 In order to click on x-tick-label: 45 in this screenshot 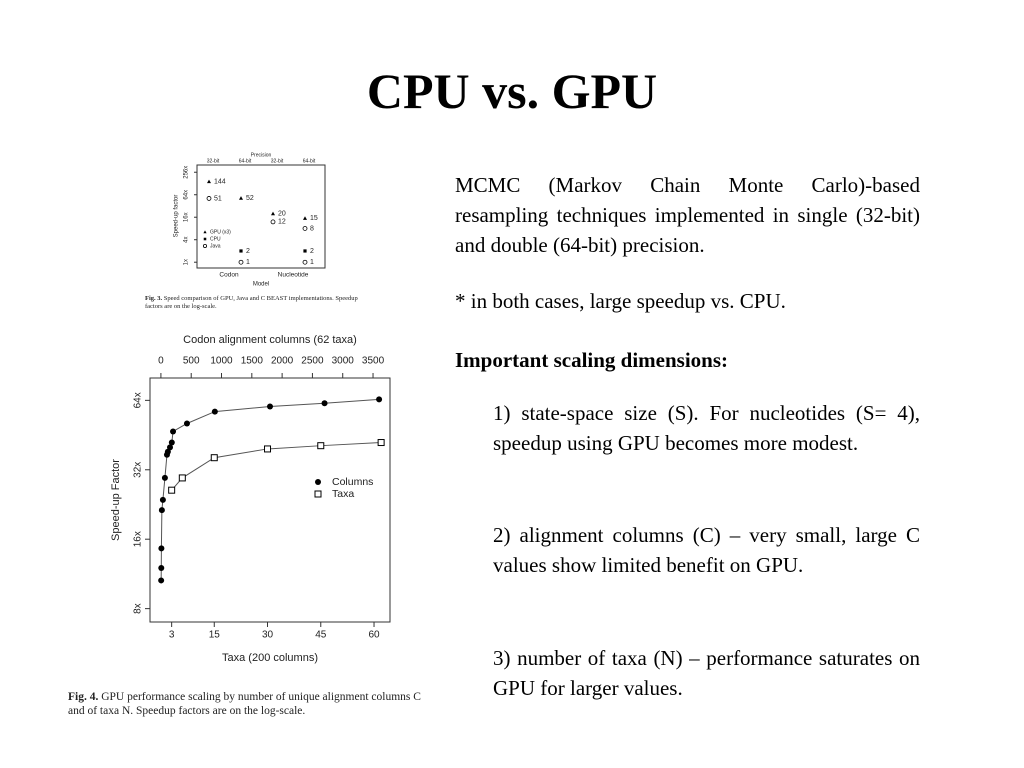, I will do `click(321, 635)`.